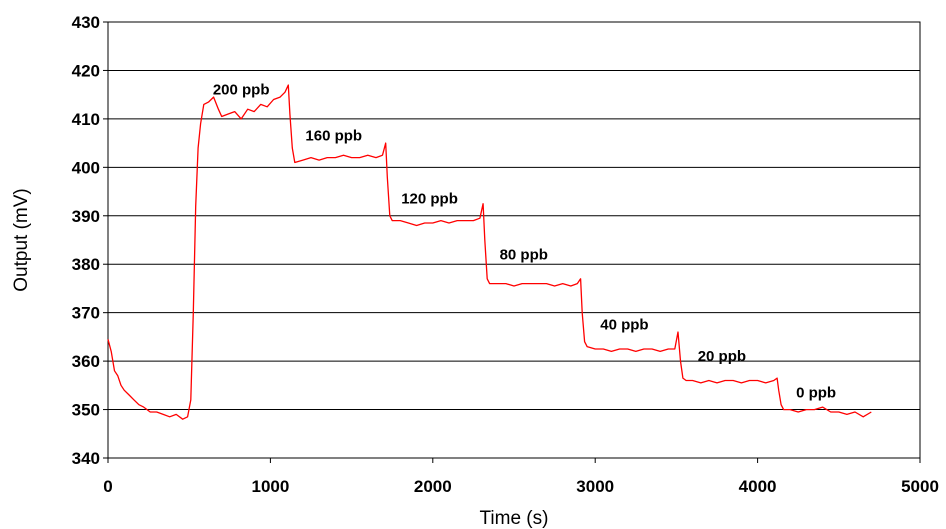  What do you see at coordinates (920, 486) in the screenshot?
I see `x-tick-label: 5000` at bounding box center [920, 486].